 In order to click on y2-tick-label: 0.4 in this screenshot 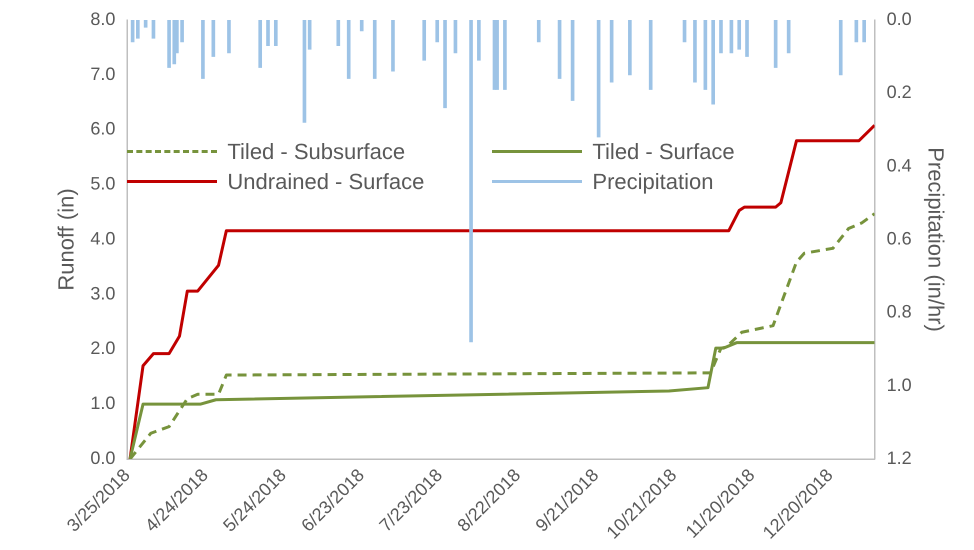, I will do `click(899, 165)`.